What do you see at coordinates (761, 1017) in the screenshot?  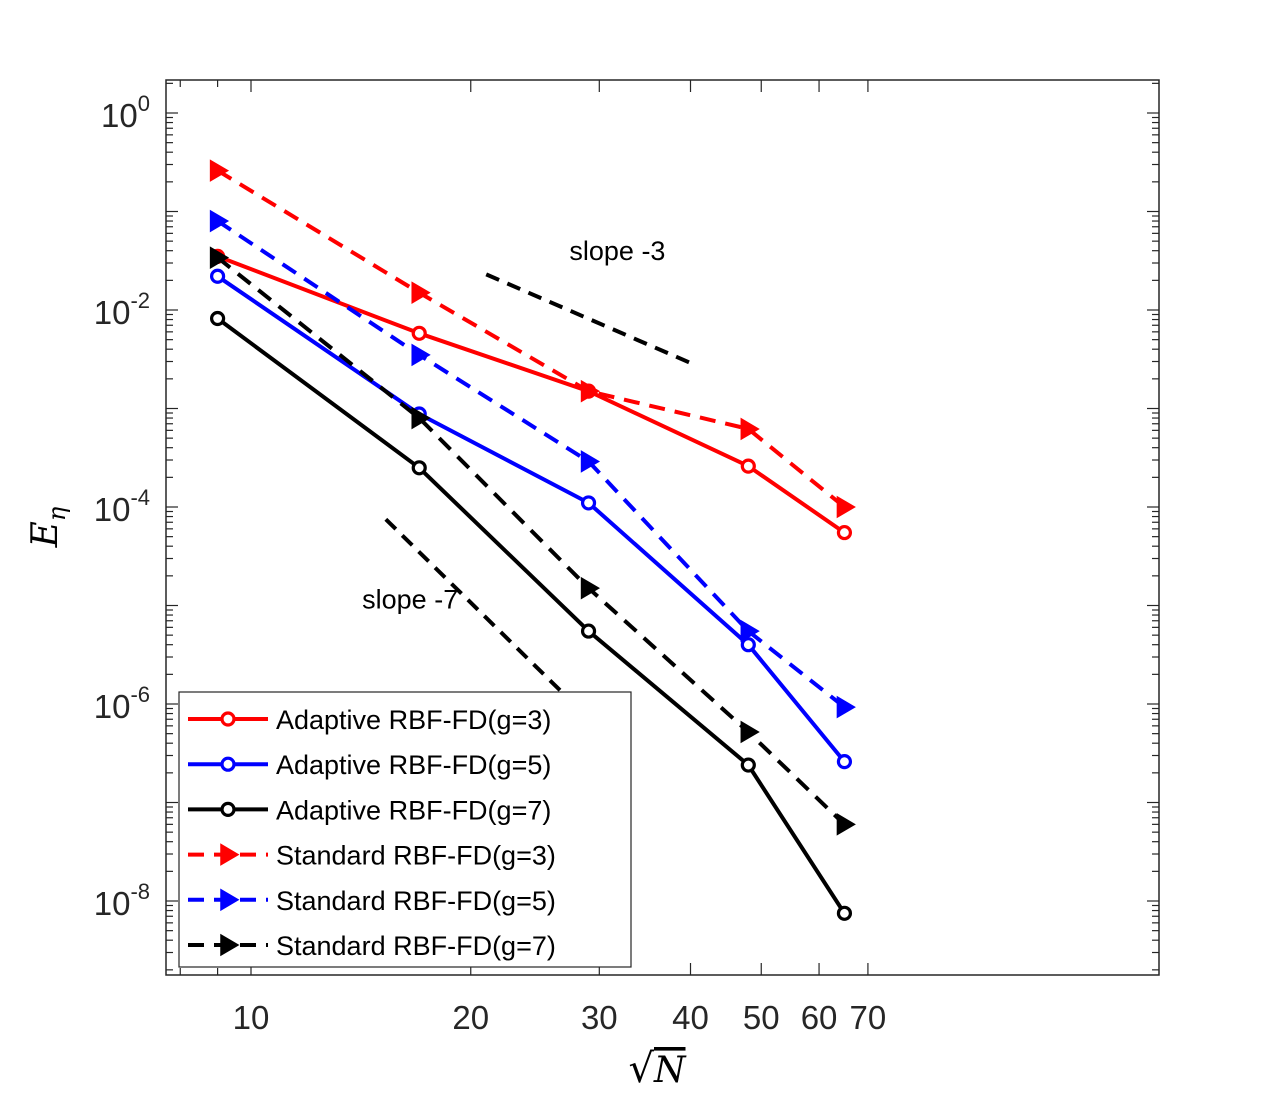 I see `x-tick-label: 50` at bounding box center [761, 1017].